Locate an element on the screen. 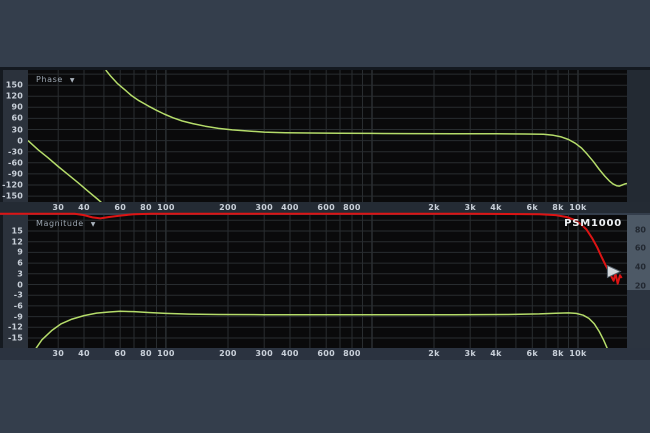 The width and height of the screenshot is (650, 433). rf-scale-tick-label: 80 is located at coordinates (640, 230).